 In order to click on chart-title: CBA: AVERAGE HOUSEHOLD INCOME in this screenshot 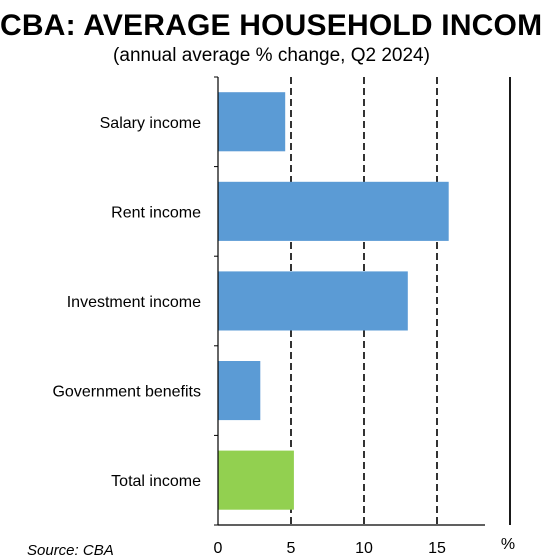, I will do `click(271, 25)`.